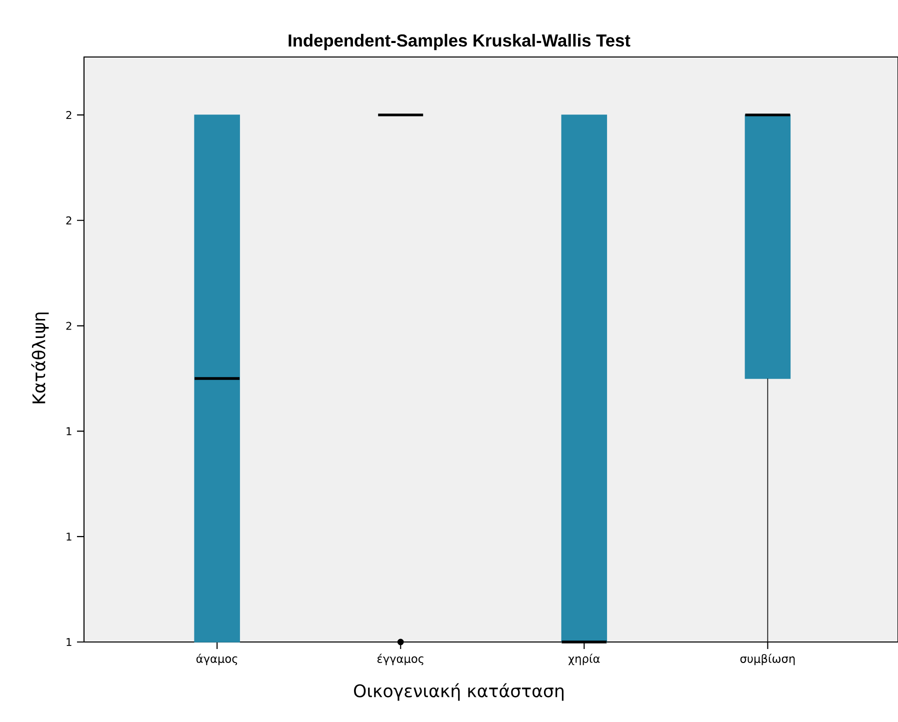  Describe the element at coordinates (217, 660) in the screenshot. I see `x-tick-label: άγαμος` at that location.